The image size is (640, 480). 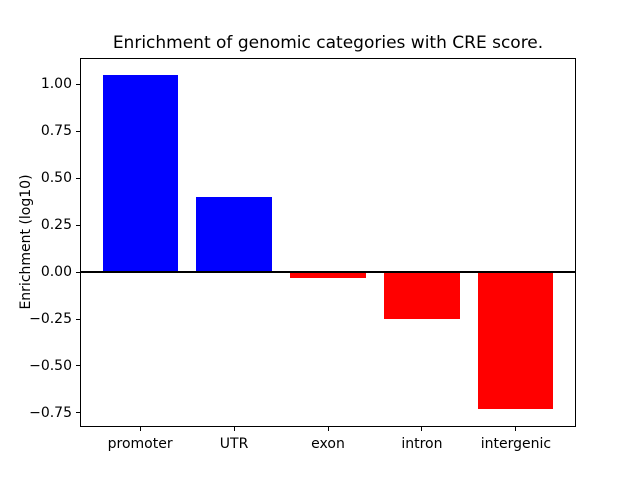 What do you see at coordinates (56, 225) in the screenshot?
I see `y-tick-label: 0.25` at bounding box center [56, 225].